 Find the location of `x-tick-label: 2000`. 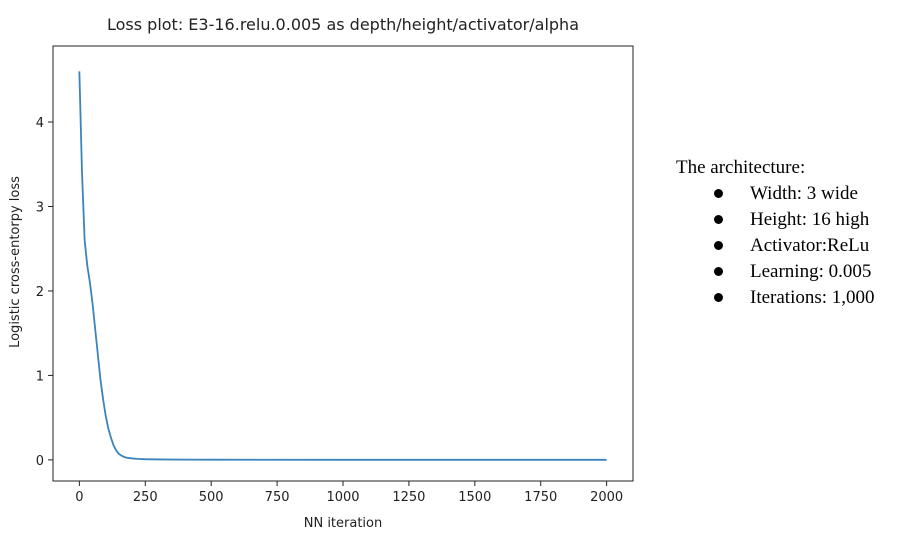

x-tick-label: 2000 is located at coordinates (606, 497).